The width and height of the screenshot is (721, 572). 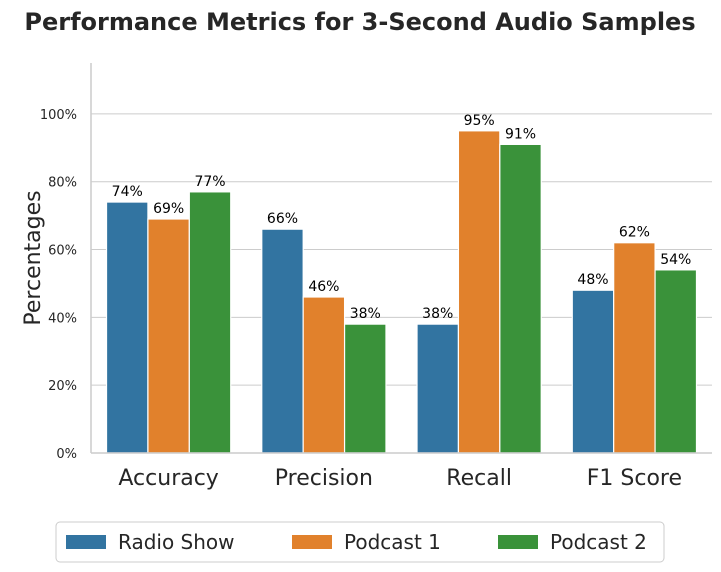 I want to click on legend-label: Podcast 2, so click(x=598, y=542).